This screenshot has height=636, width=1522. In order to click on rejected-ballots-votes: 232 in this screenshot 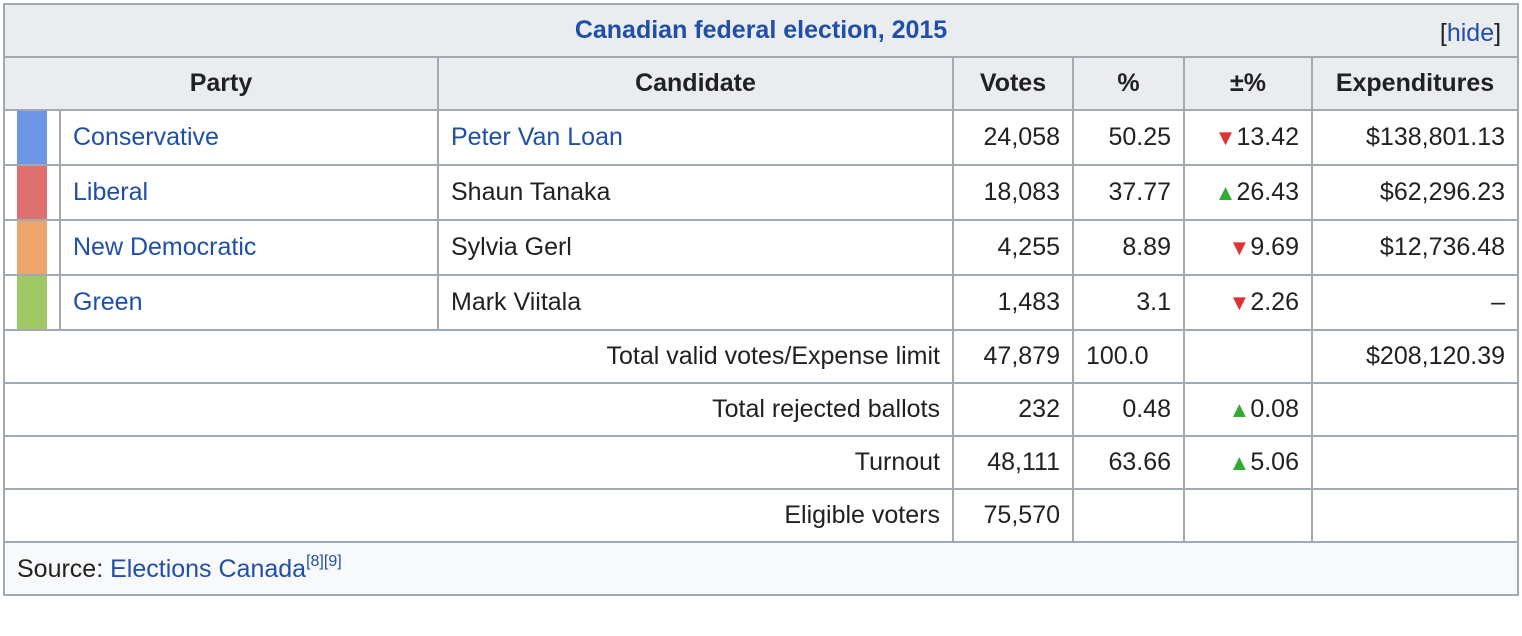, I will do `click(1013, 409)`.